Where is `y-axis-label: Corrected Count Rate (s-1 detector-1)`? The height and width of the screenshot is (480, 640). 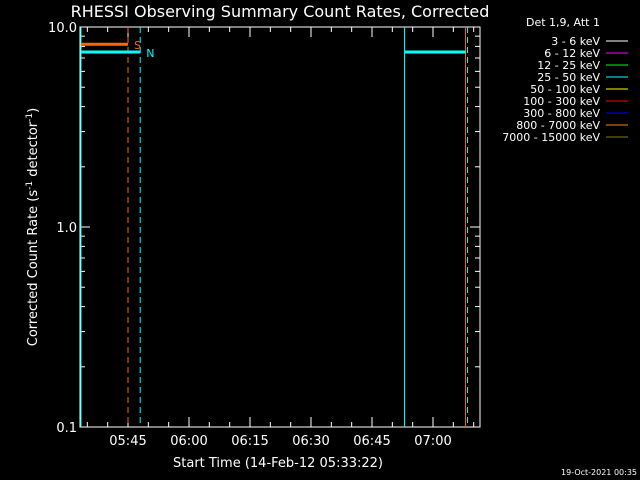
y-axis-label: Corrected Count Rate (s-1 detector-1) is located at coordinates (33, 227).